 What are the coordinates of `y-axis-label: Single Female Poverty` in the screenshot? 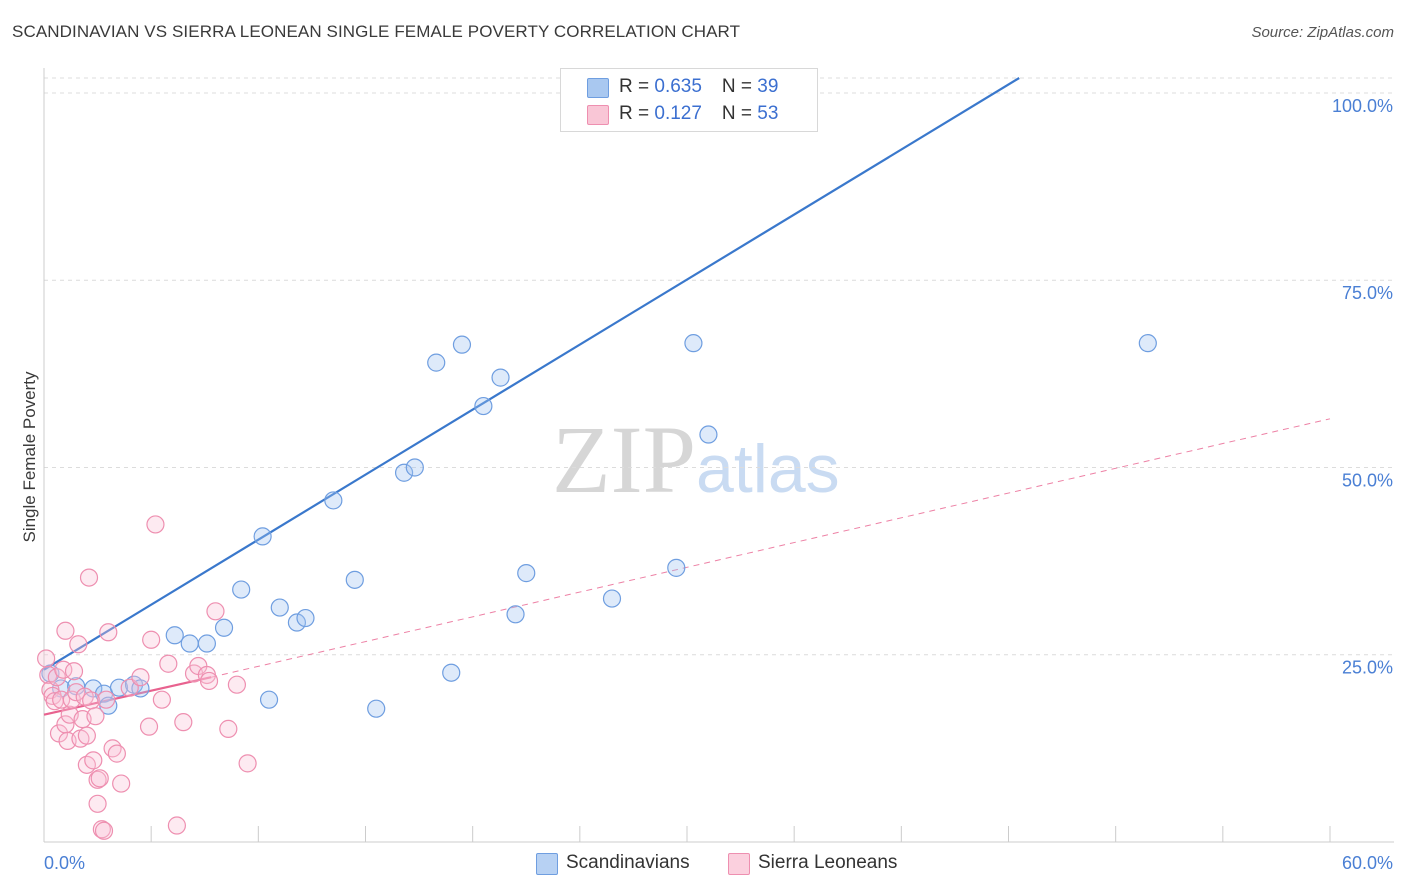 It's located at (29, 457).